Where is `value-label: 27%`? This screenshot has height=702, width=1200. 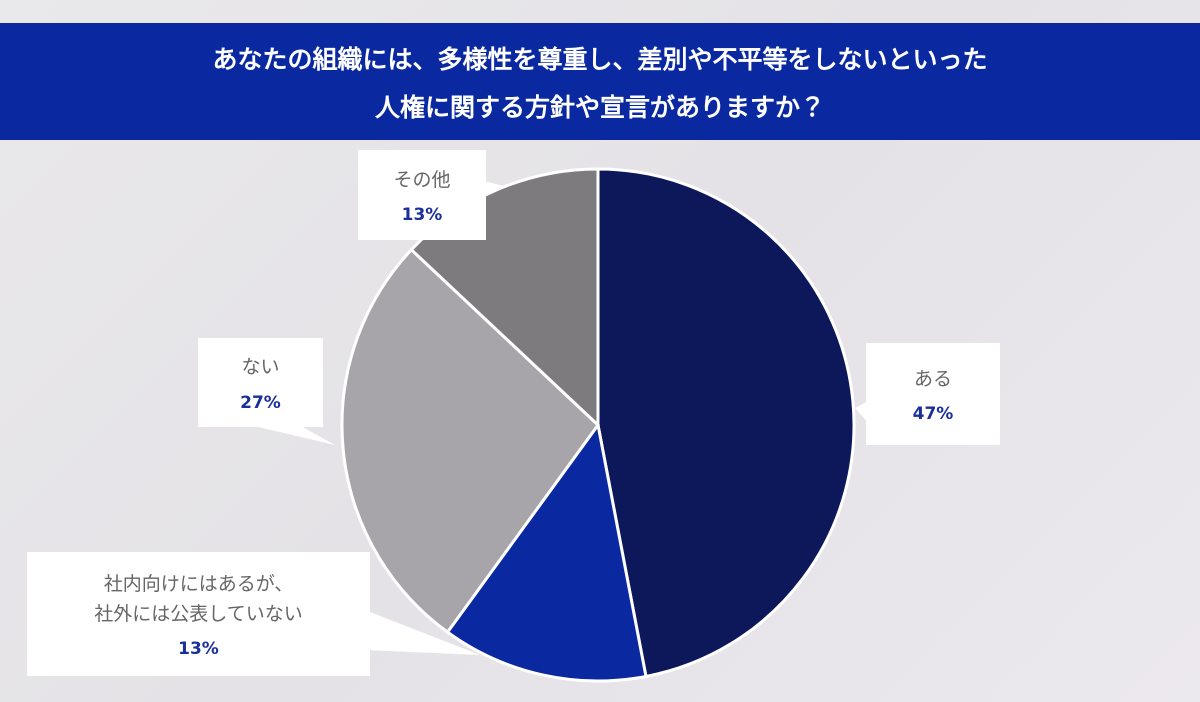
value-label: 27% is located at coordinates (260, 402).